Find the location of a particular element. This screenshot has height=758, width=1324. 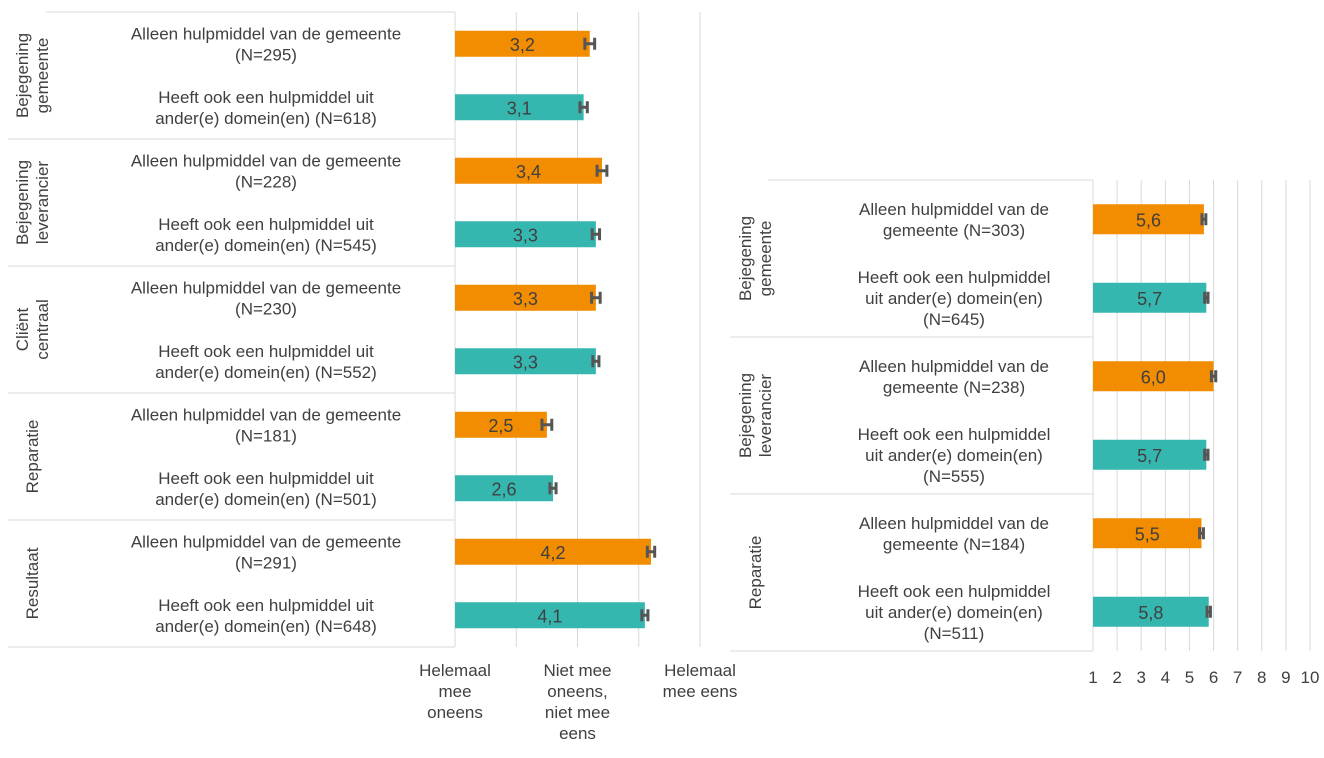

data-label: 3,2 is located at coordinates (522, 45).